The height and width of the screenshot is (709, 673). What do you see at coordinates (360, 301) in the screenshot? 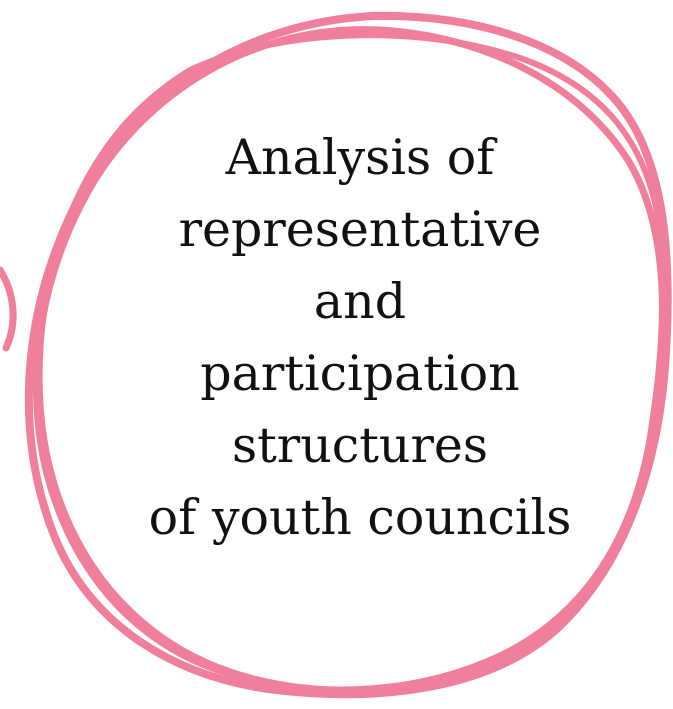
I see `title-line-3: and` at bounding box center [360, 301].